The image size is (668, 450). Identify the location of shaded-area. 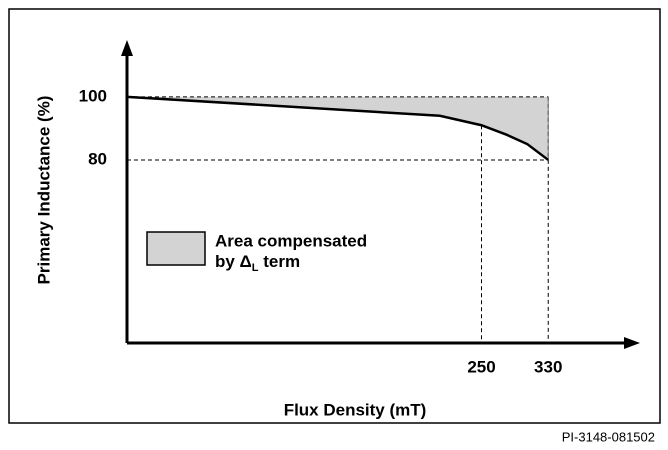
(338, 128).